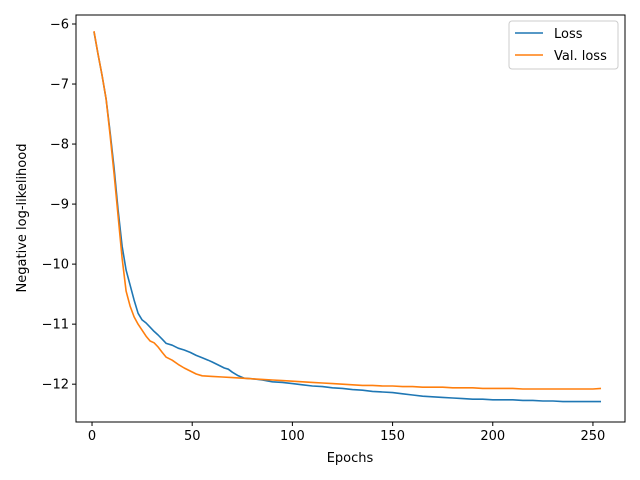 The width and height of the screenshot is (640, 480). I want to click on y-tick-label: −7, so click(59, 85).